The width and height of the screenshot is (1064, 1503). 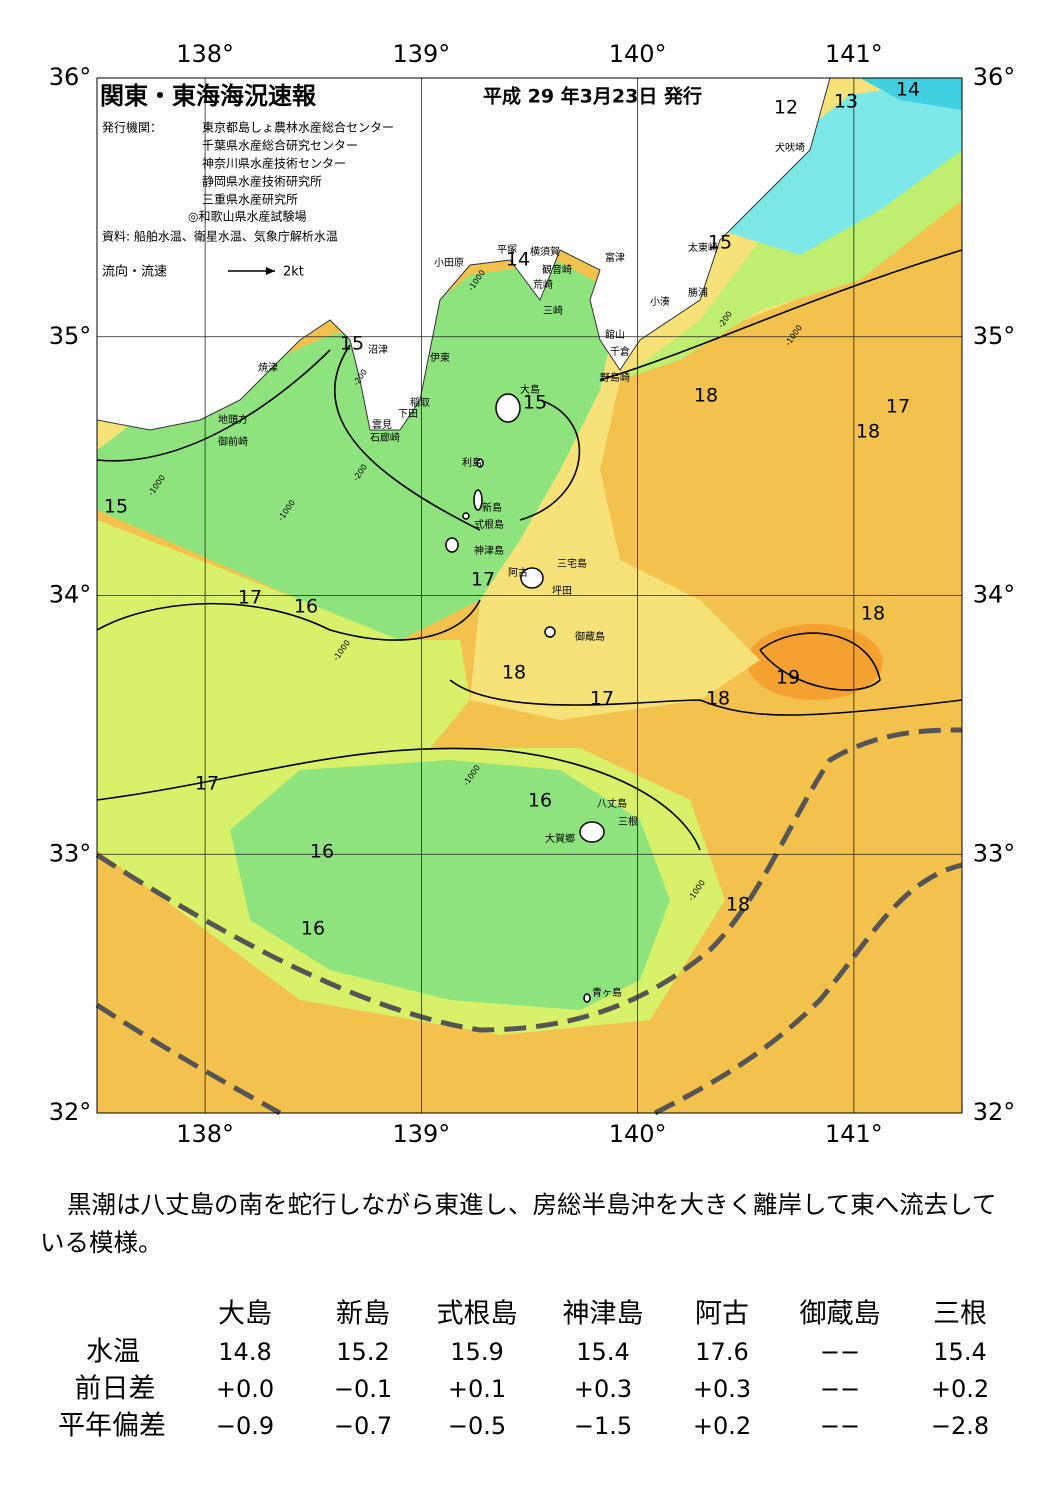 I want to click on isotherm-label: 19, so click(x=788, y=678).